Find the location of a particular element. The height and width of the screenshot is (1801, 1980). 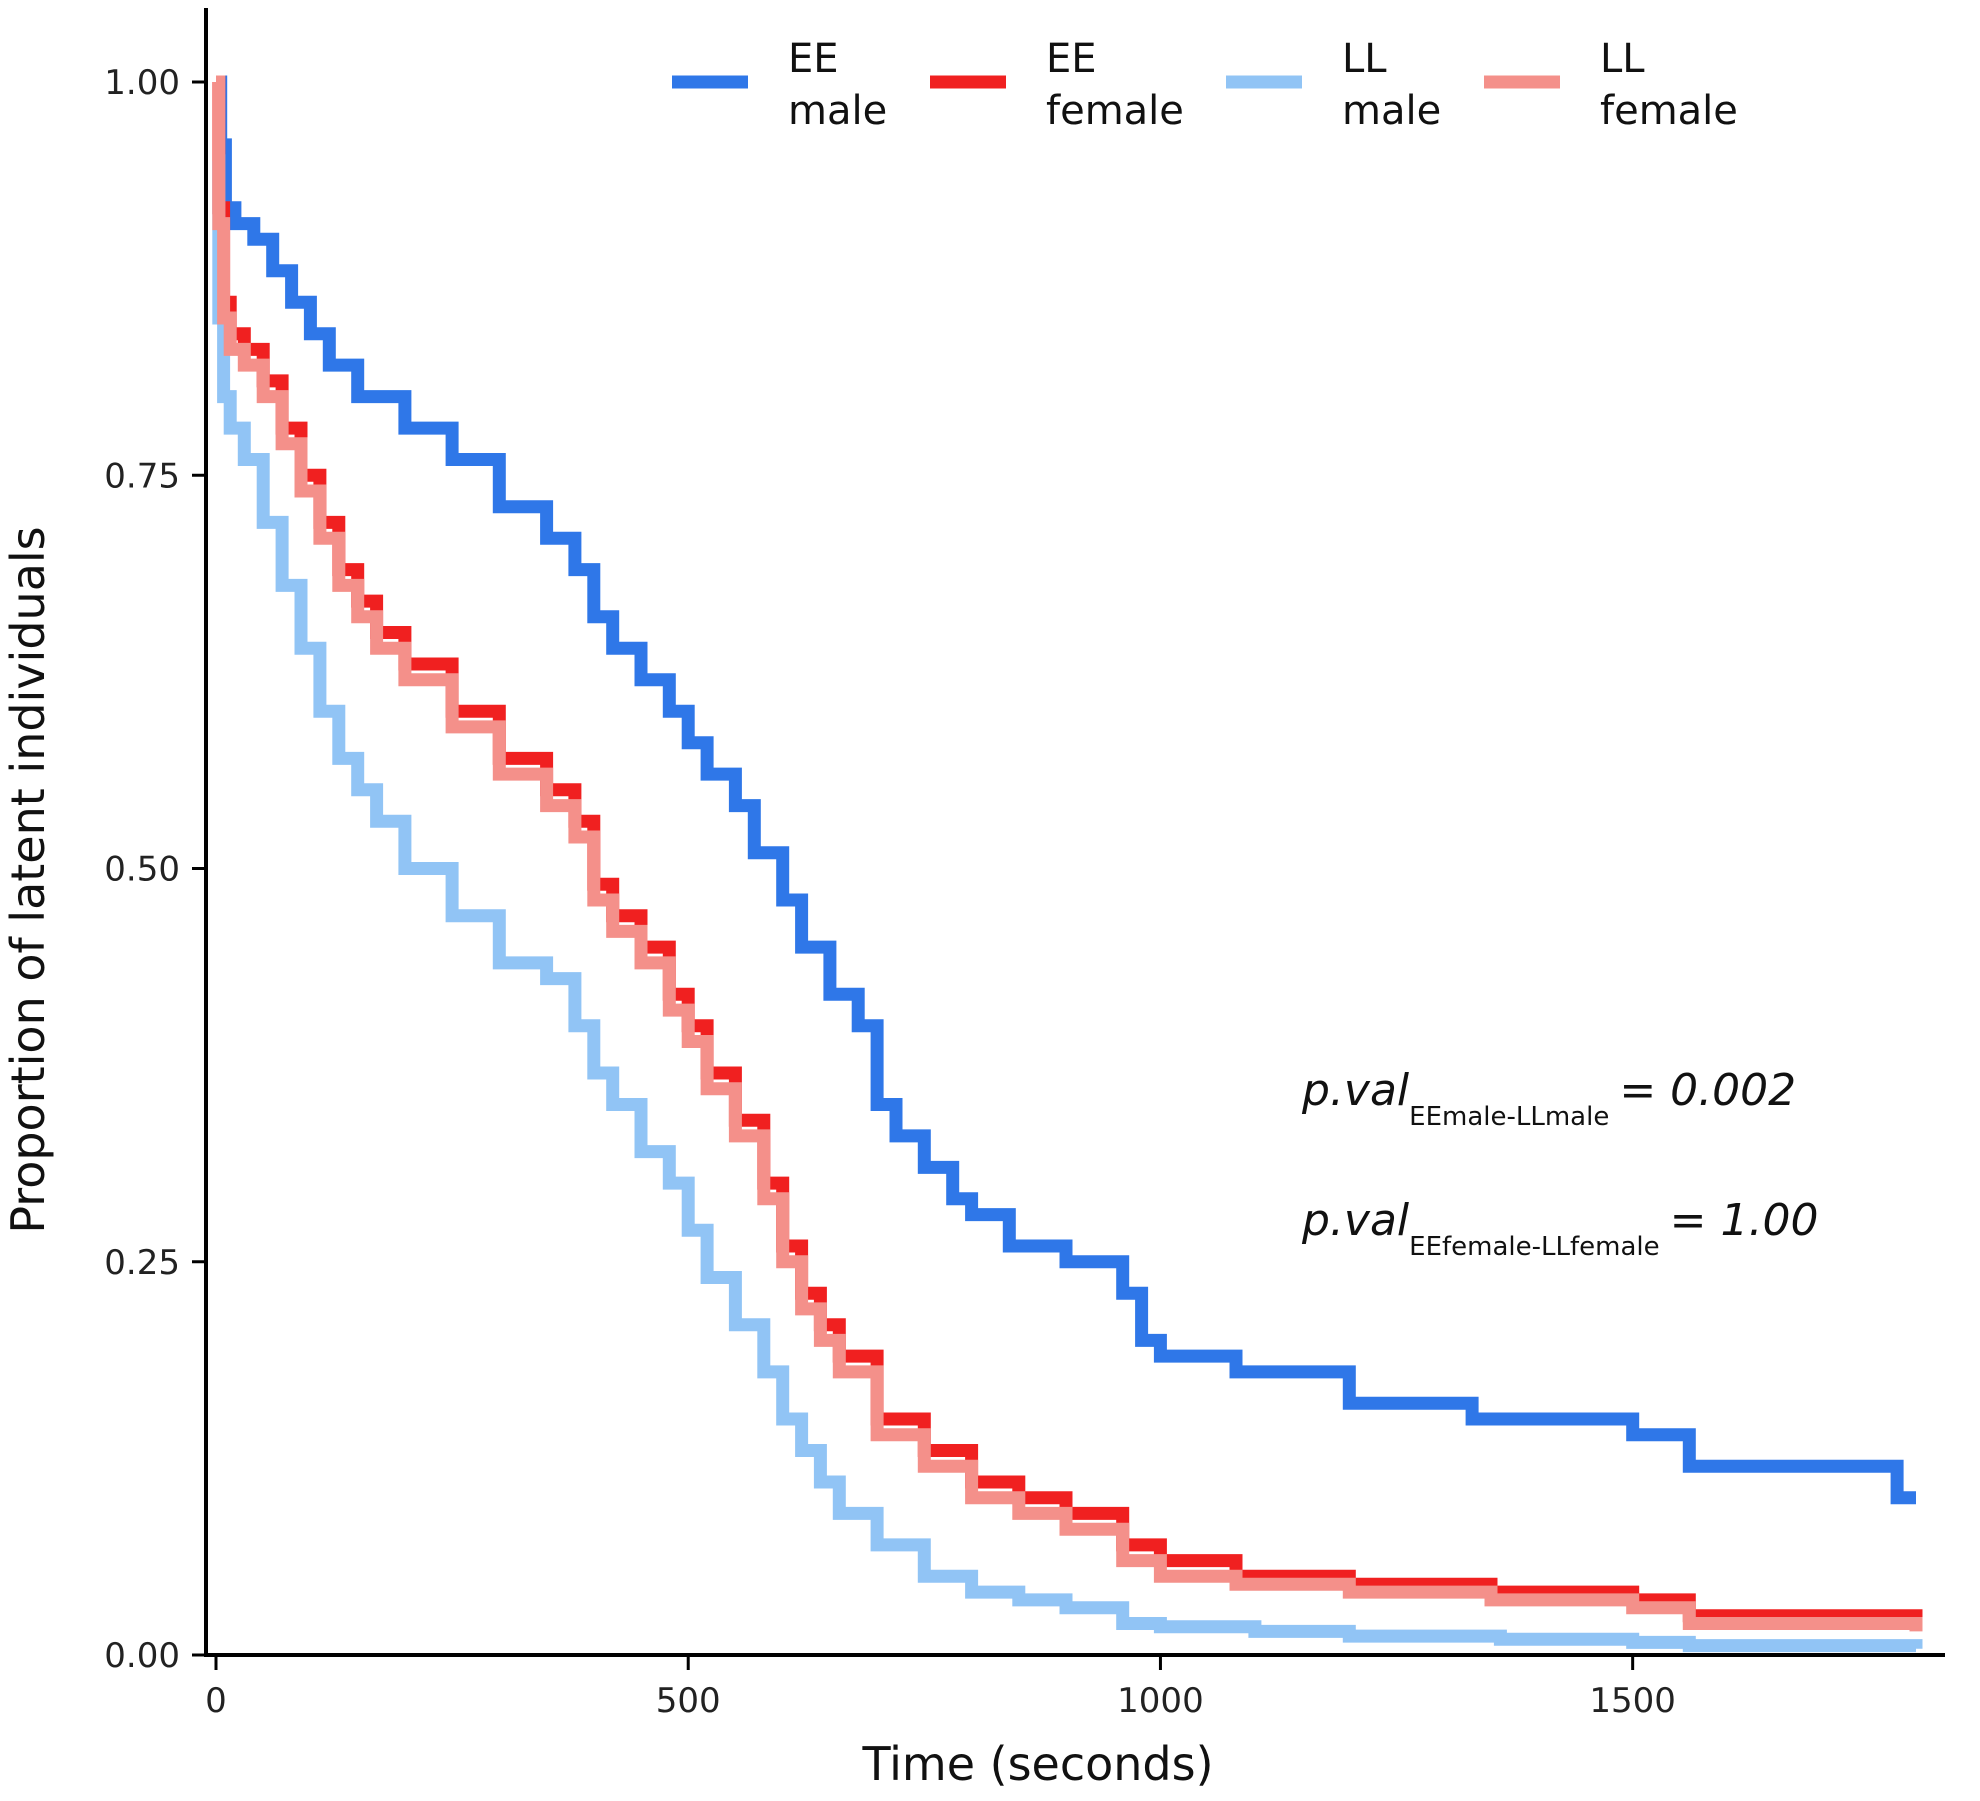

x-tick-label: 1500 is located at coordinates (1632, 1701).